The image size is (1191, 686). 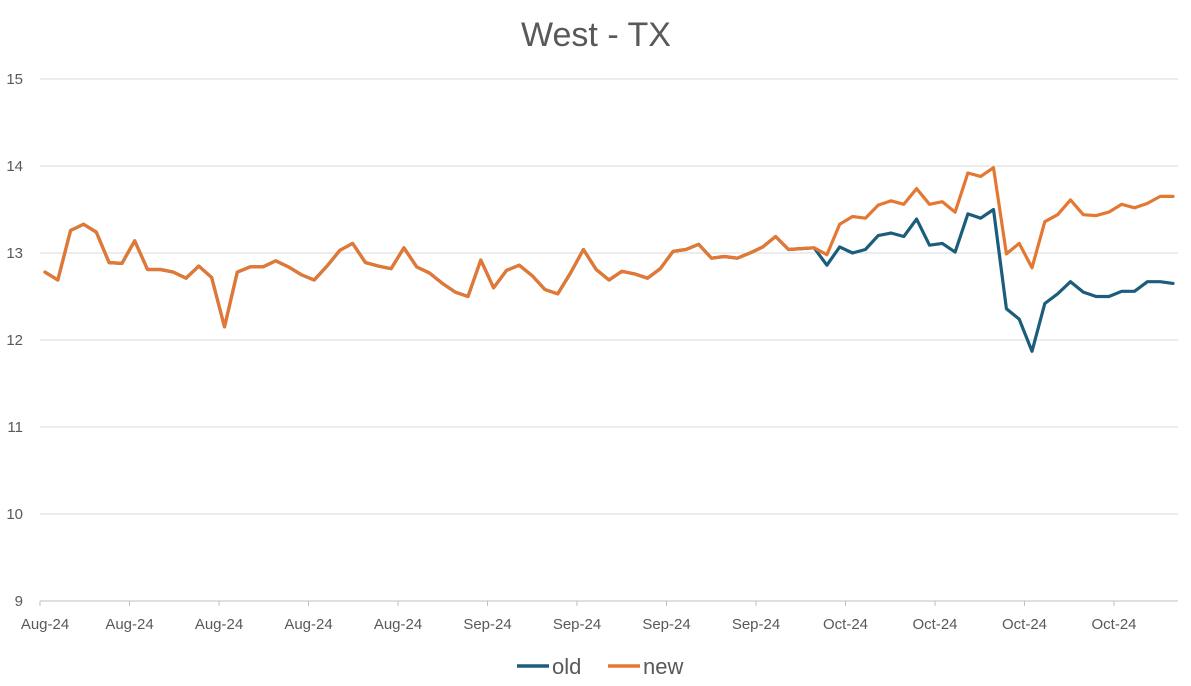 What do you see at coordinates (19, 601) in the screenshot?
I see `y-tick-label: 9` at bounding box center [19, 601].